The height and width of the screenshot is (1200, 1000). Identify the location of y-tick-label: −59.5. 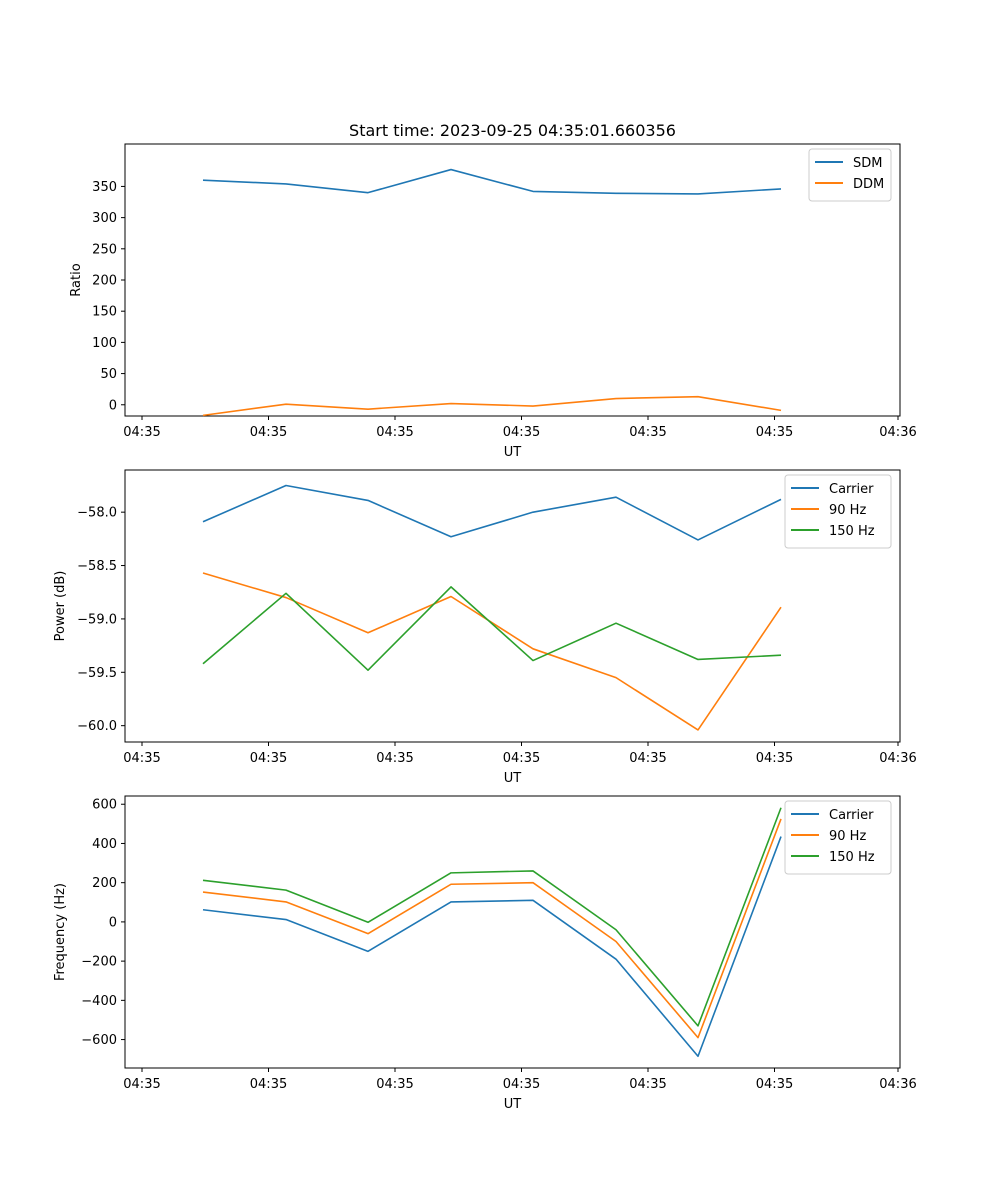
(97, 673).